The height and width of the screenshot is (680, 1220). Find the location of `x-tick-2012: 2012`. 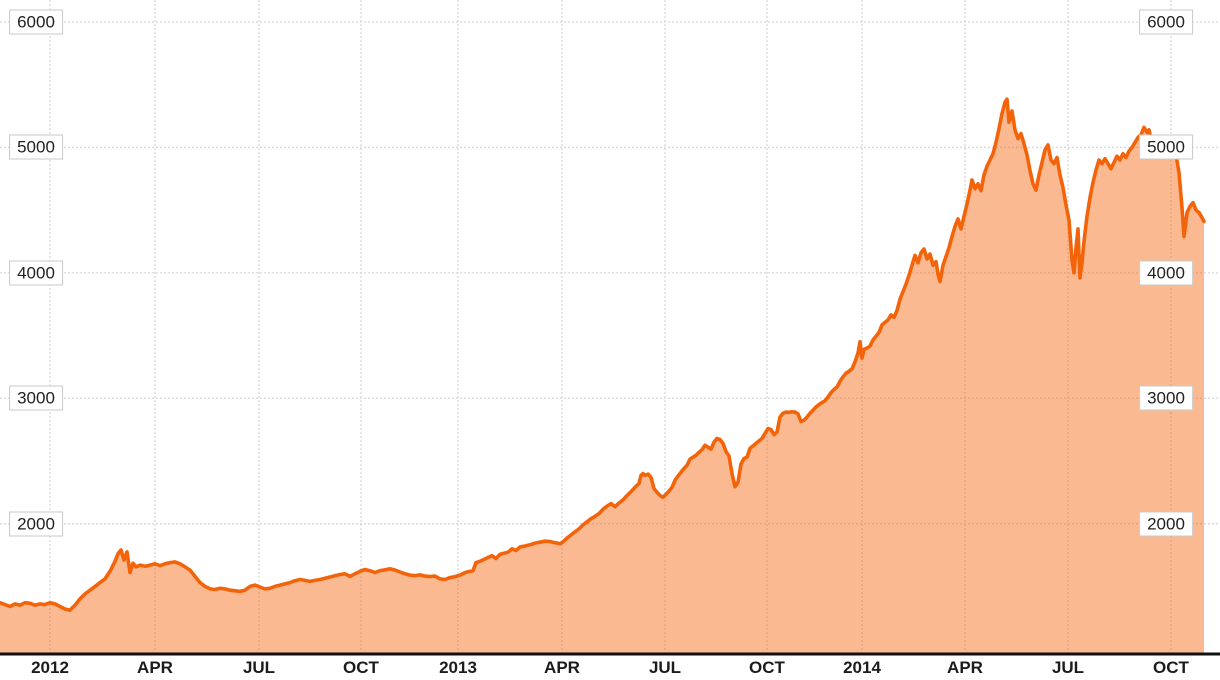

x-tick-2012: 2012 is located at coordinates (50, 667).